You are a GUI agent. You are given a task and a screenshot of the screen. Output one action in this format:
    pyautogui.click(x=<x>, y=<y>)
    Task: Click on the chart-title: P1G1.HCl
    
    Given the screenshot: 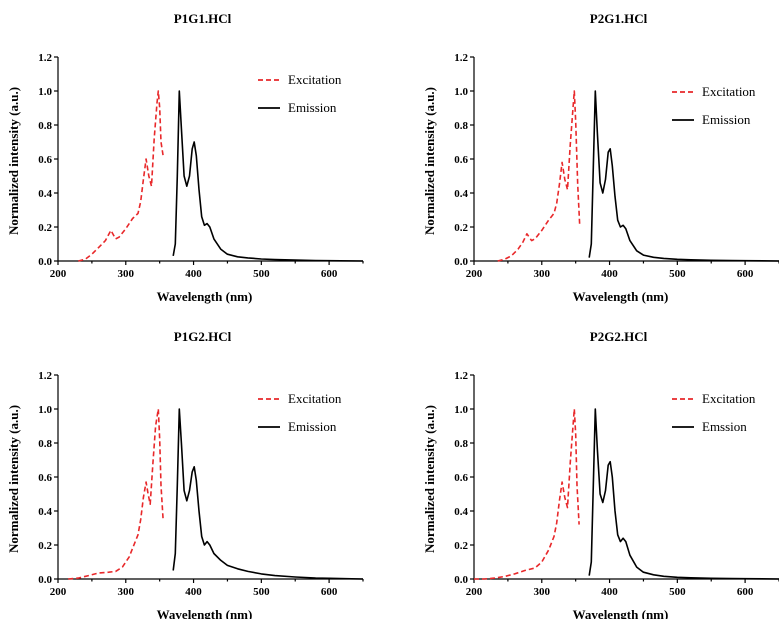 What is the action you would take?
    pyautogui.click(x=203, y=18)
    